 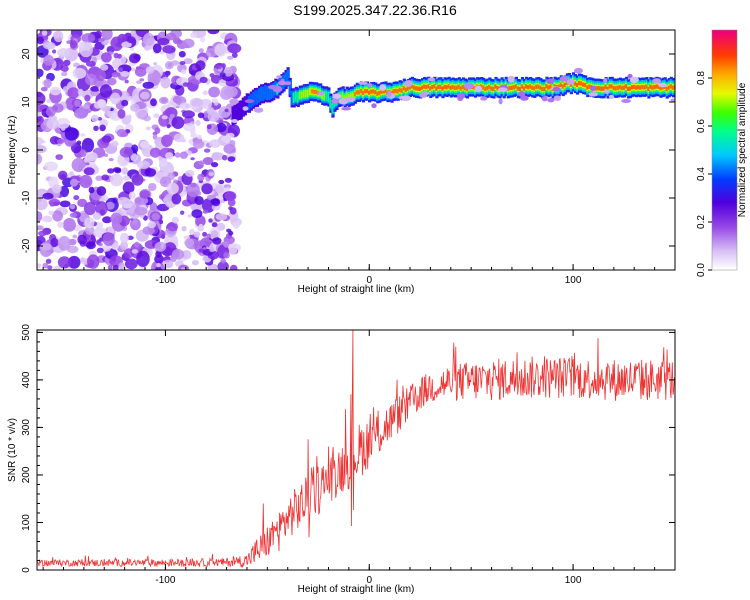 What do you see at coordinates (26, 150) in the screenshot?
I see `spectrogram-y-tick-label: 0` at bounding box center [26, 150].